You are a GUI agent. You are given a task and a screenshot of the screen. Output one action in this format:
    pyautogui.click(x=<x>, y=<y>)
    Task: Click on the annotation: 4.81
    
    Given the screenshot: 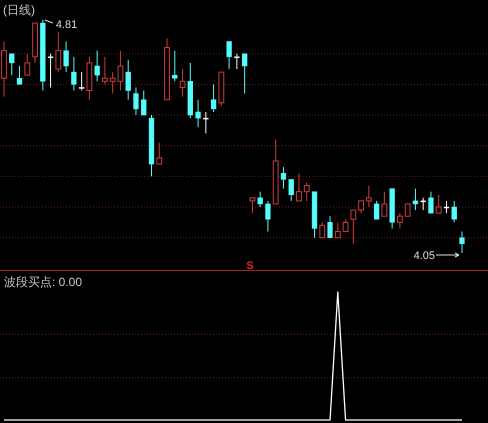 What is the action you would take?
    pyautogui.click(x=67, y=25)
    